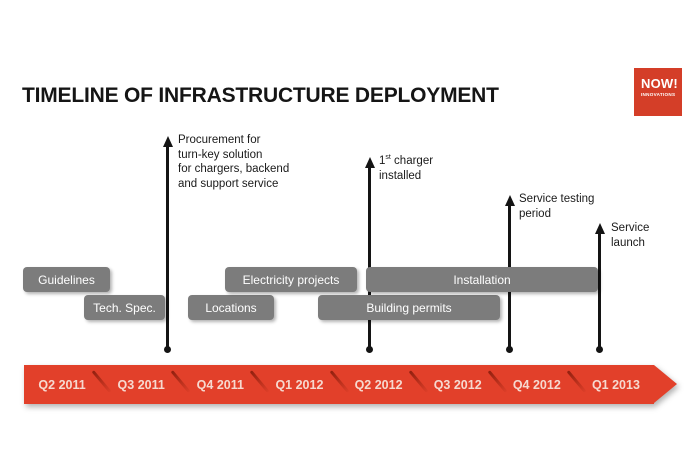  Describe the element at coordinates (220, 384) in the screenshot. I see `quarter-label: Q4 2011` at that location.